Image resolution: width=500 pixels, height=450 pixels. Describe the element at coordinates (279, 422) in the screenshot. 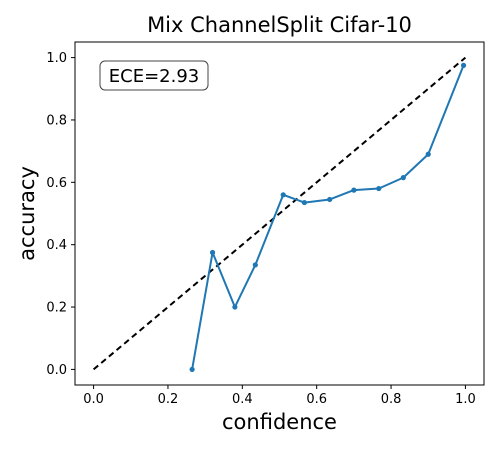

I see `x-axis-label: confidence` at that location.